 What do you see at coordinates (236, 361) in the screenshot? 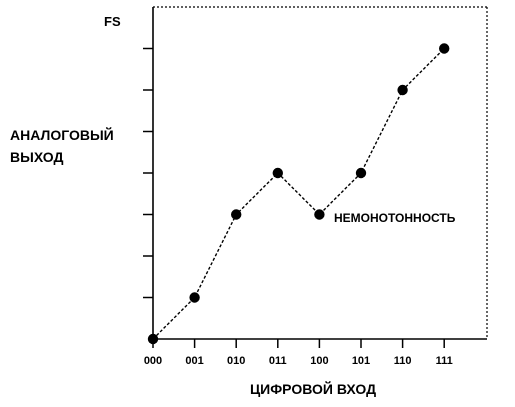
I see `x-tick-label-010: 010` at bounding box center [236, 361].